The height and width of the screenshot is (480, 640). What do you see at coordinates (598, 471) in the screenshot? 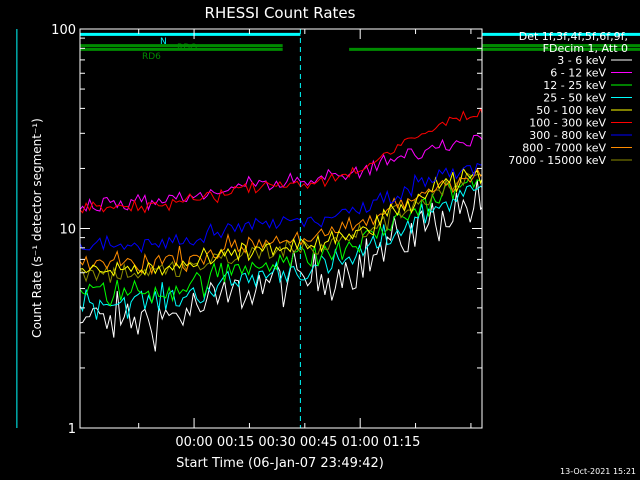
I see `footer-timestamp: 13-Oct-2021 15:21` at bounding box center [598, 471].